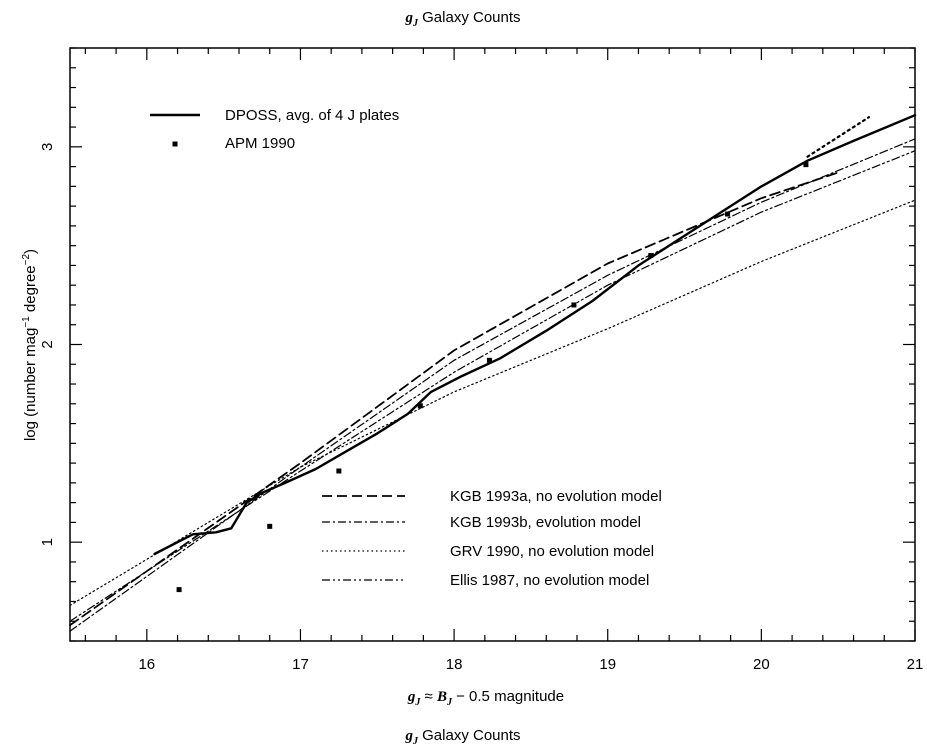 The height and width of the screenshot is (753, 927). I want to click on x-label-sub-1: J, so click(417, 702).